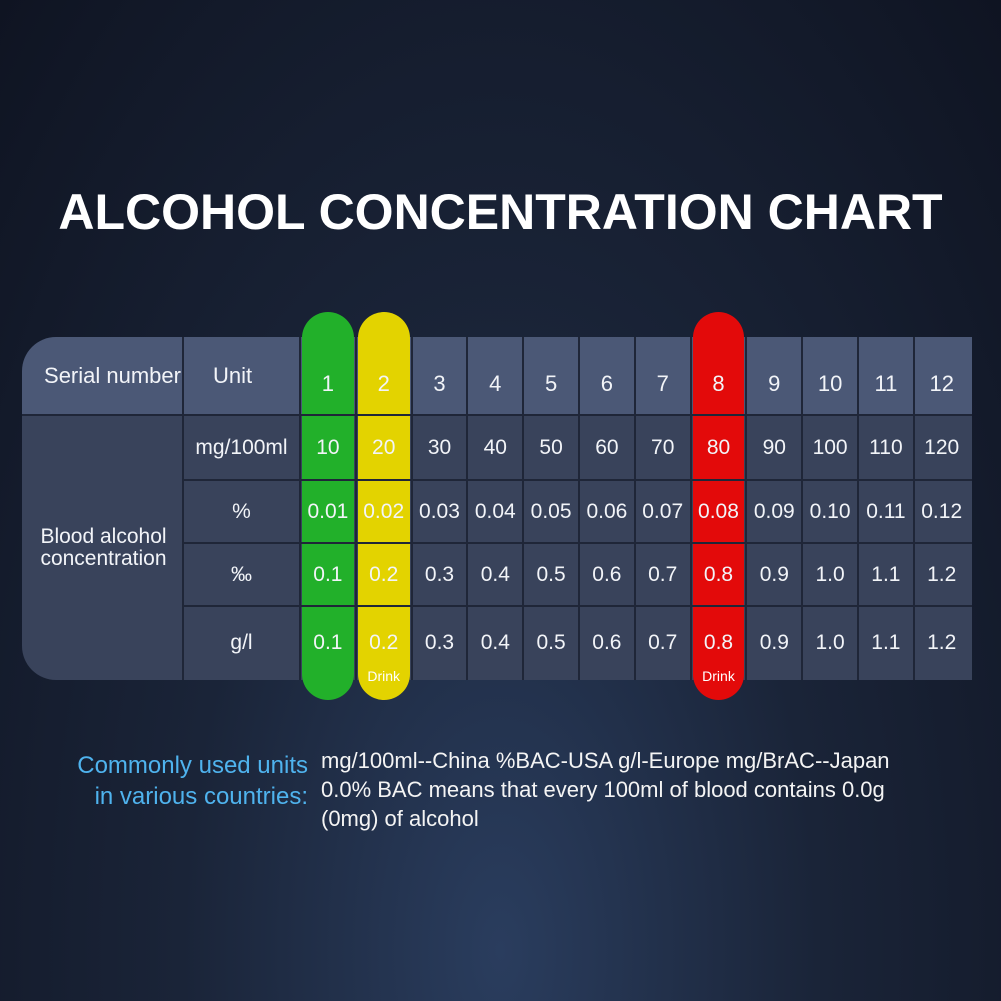 The height and width of the screenshot is (1001, 1001). What do you see at coordinates (500, 212) in the screenshot?
I see `title: ALCOHOL CONCENTRATION CHART` at bounding box center [500, 212].